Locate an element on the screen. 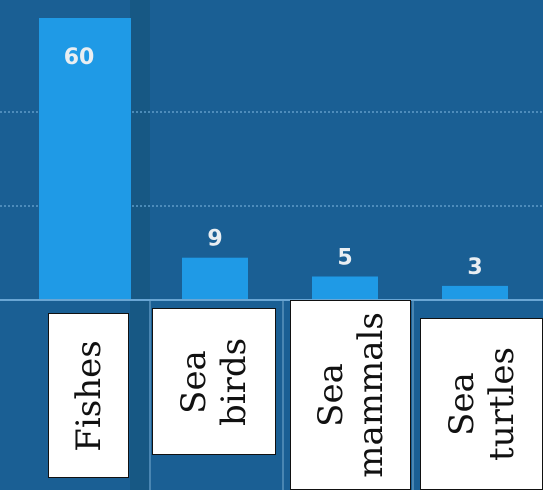 Image resolution: width=543 pixels, height=490 pixels. value-label: 3 is located at coordinates (474, 267).